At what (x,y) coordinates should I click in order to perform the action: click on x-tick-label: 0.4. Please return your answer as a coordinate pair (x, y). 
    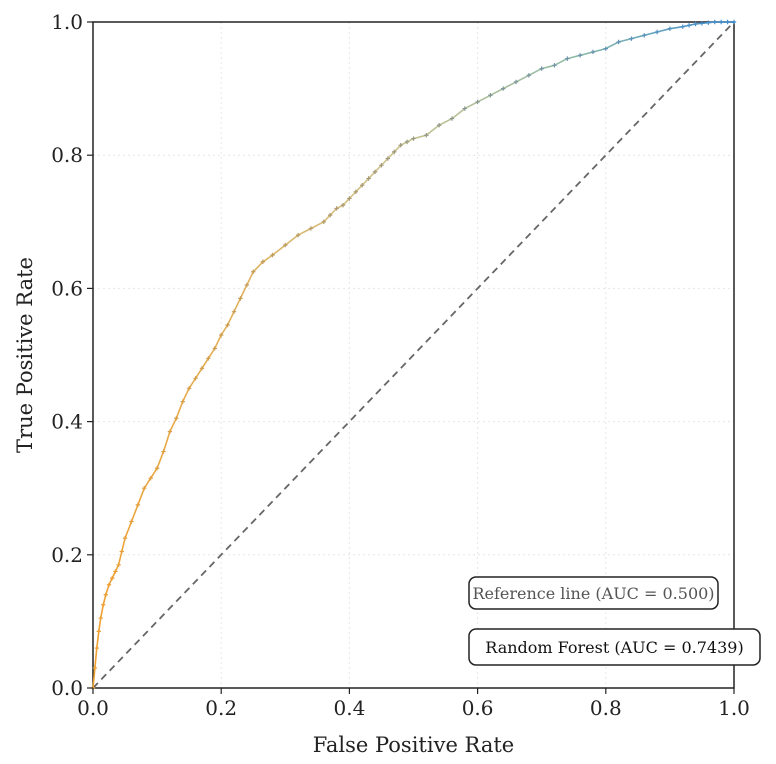
    Looking at the image, I should click on (349, 708).